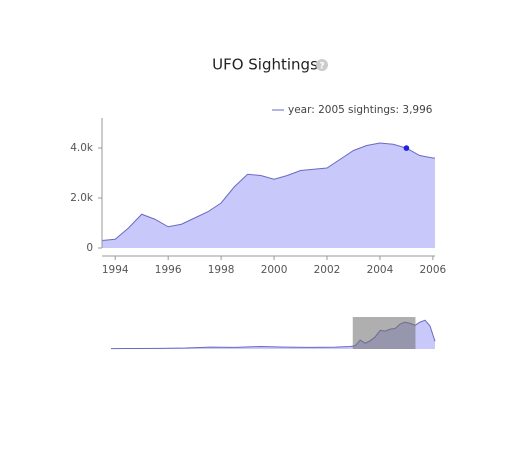 Image resolution: width=524 pixels, height=449 pixels. Describe the element at coordinates (168, 270) in the screenshot. I see `x-tick-label: 1996` at that location.